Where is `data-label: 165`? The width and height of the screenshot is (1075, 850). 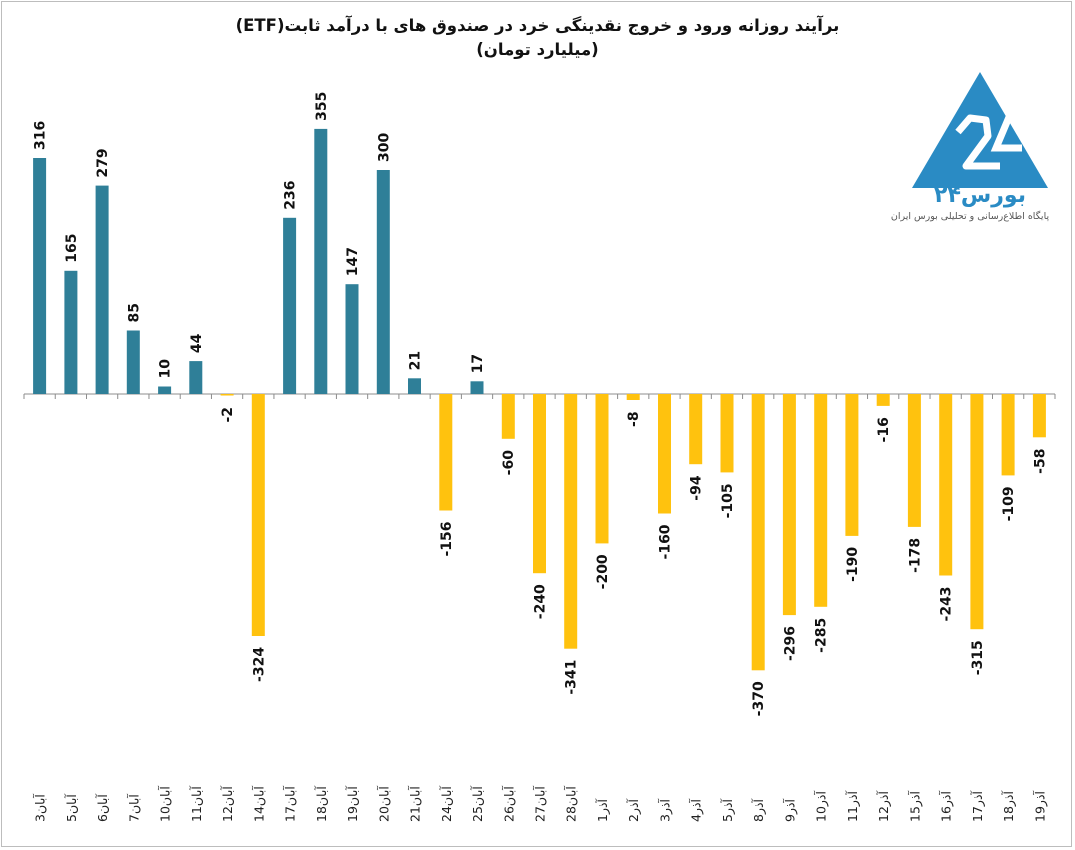 data-label: 165 is located at coordinates (70, 248).